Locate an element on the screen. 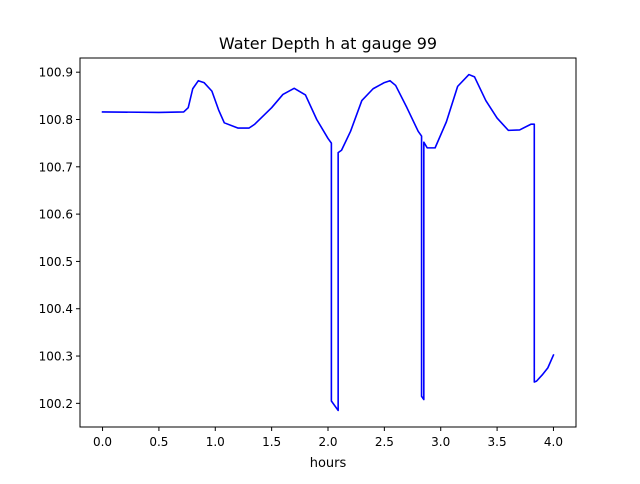 The image size is (640, 484). x-tick-label: 2.0 is located at coordinates (327, 442).